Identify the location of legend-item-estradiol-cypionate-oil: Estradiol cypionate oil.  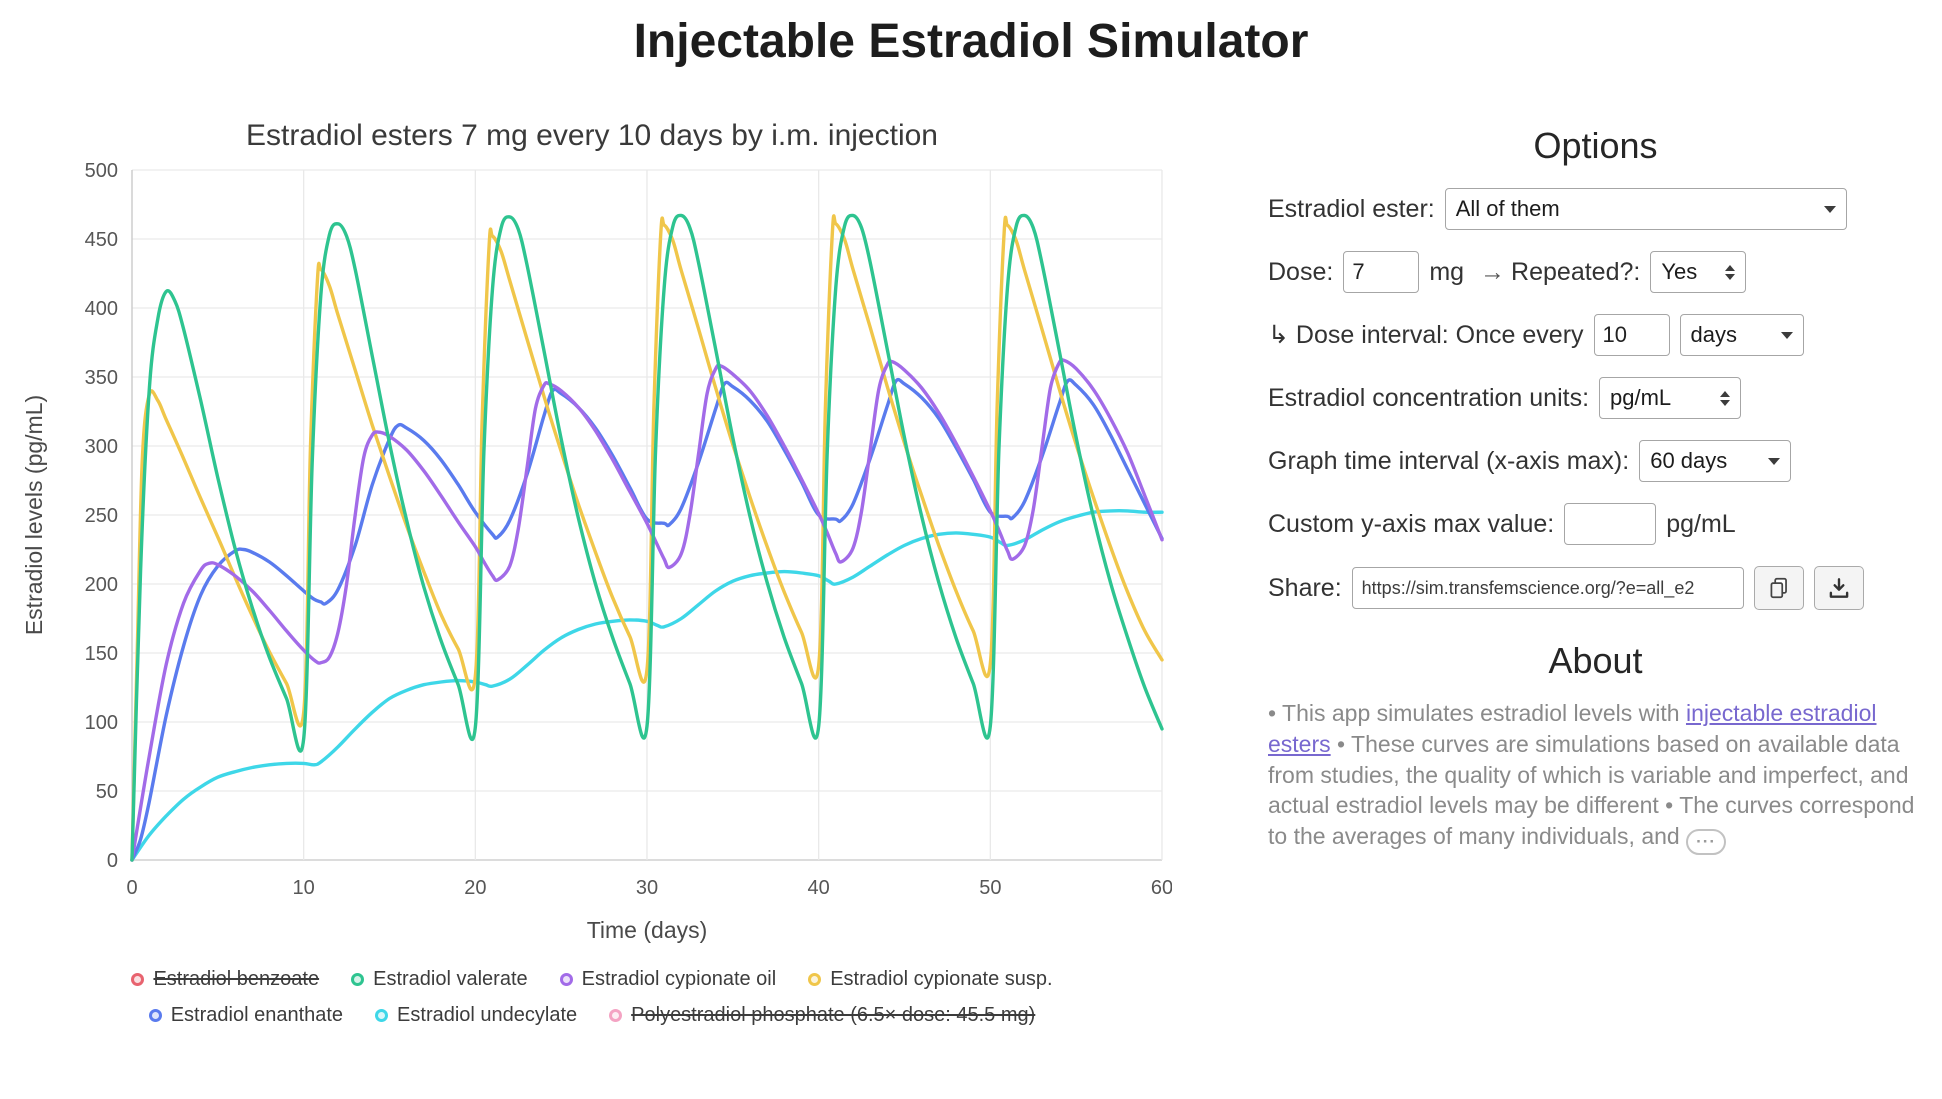
(668, 979).